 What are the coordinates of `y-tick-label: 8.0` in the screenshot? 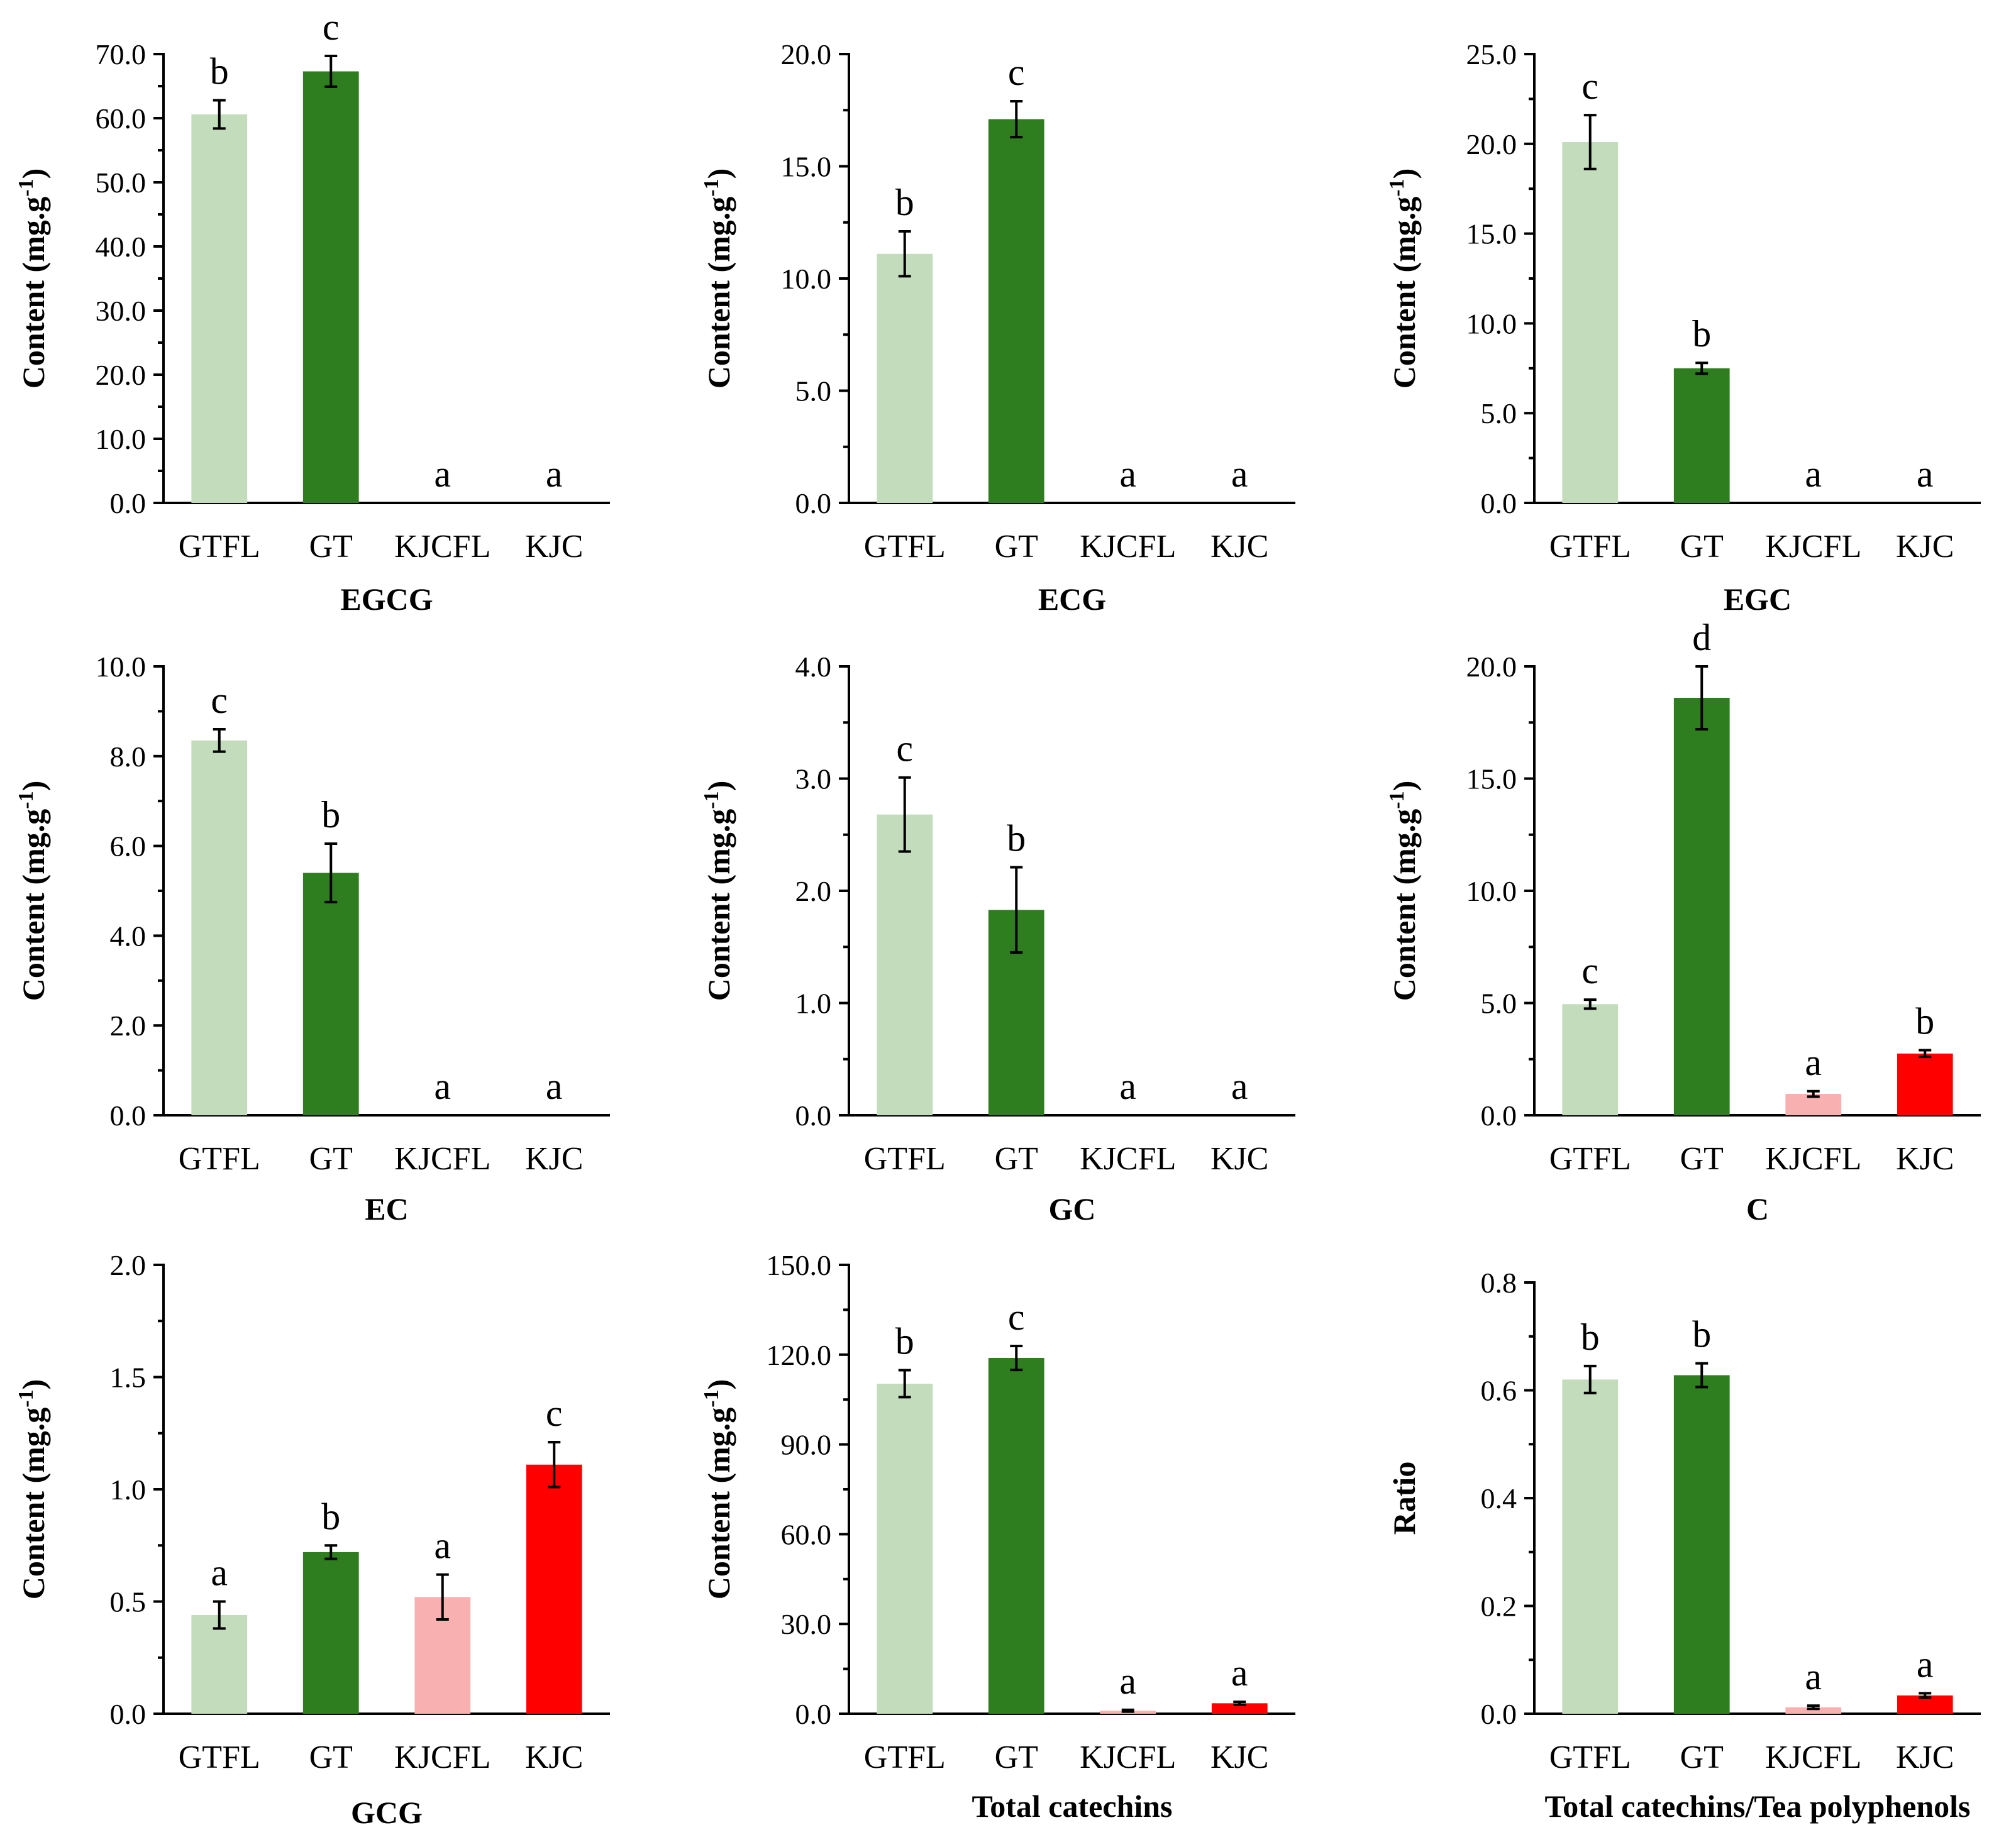 It's located at (128, 757).